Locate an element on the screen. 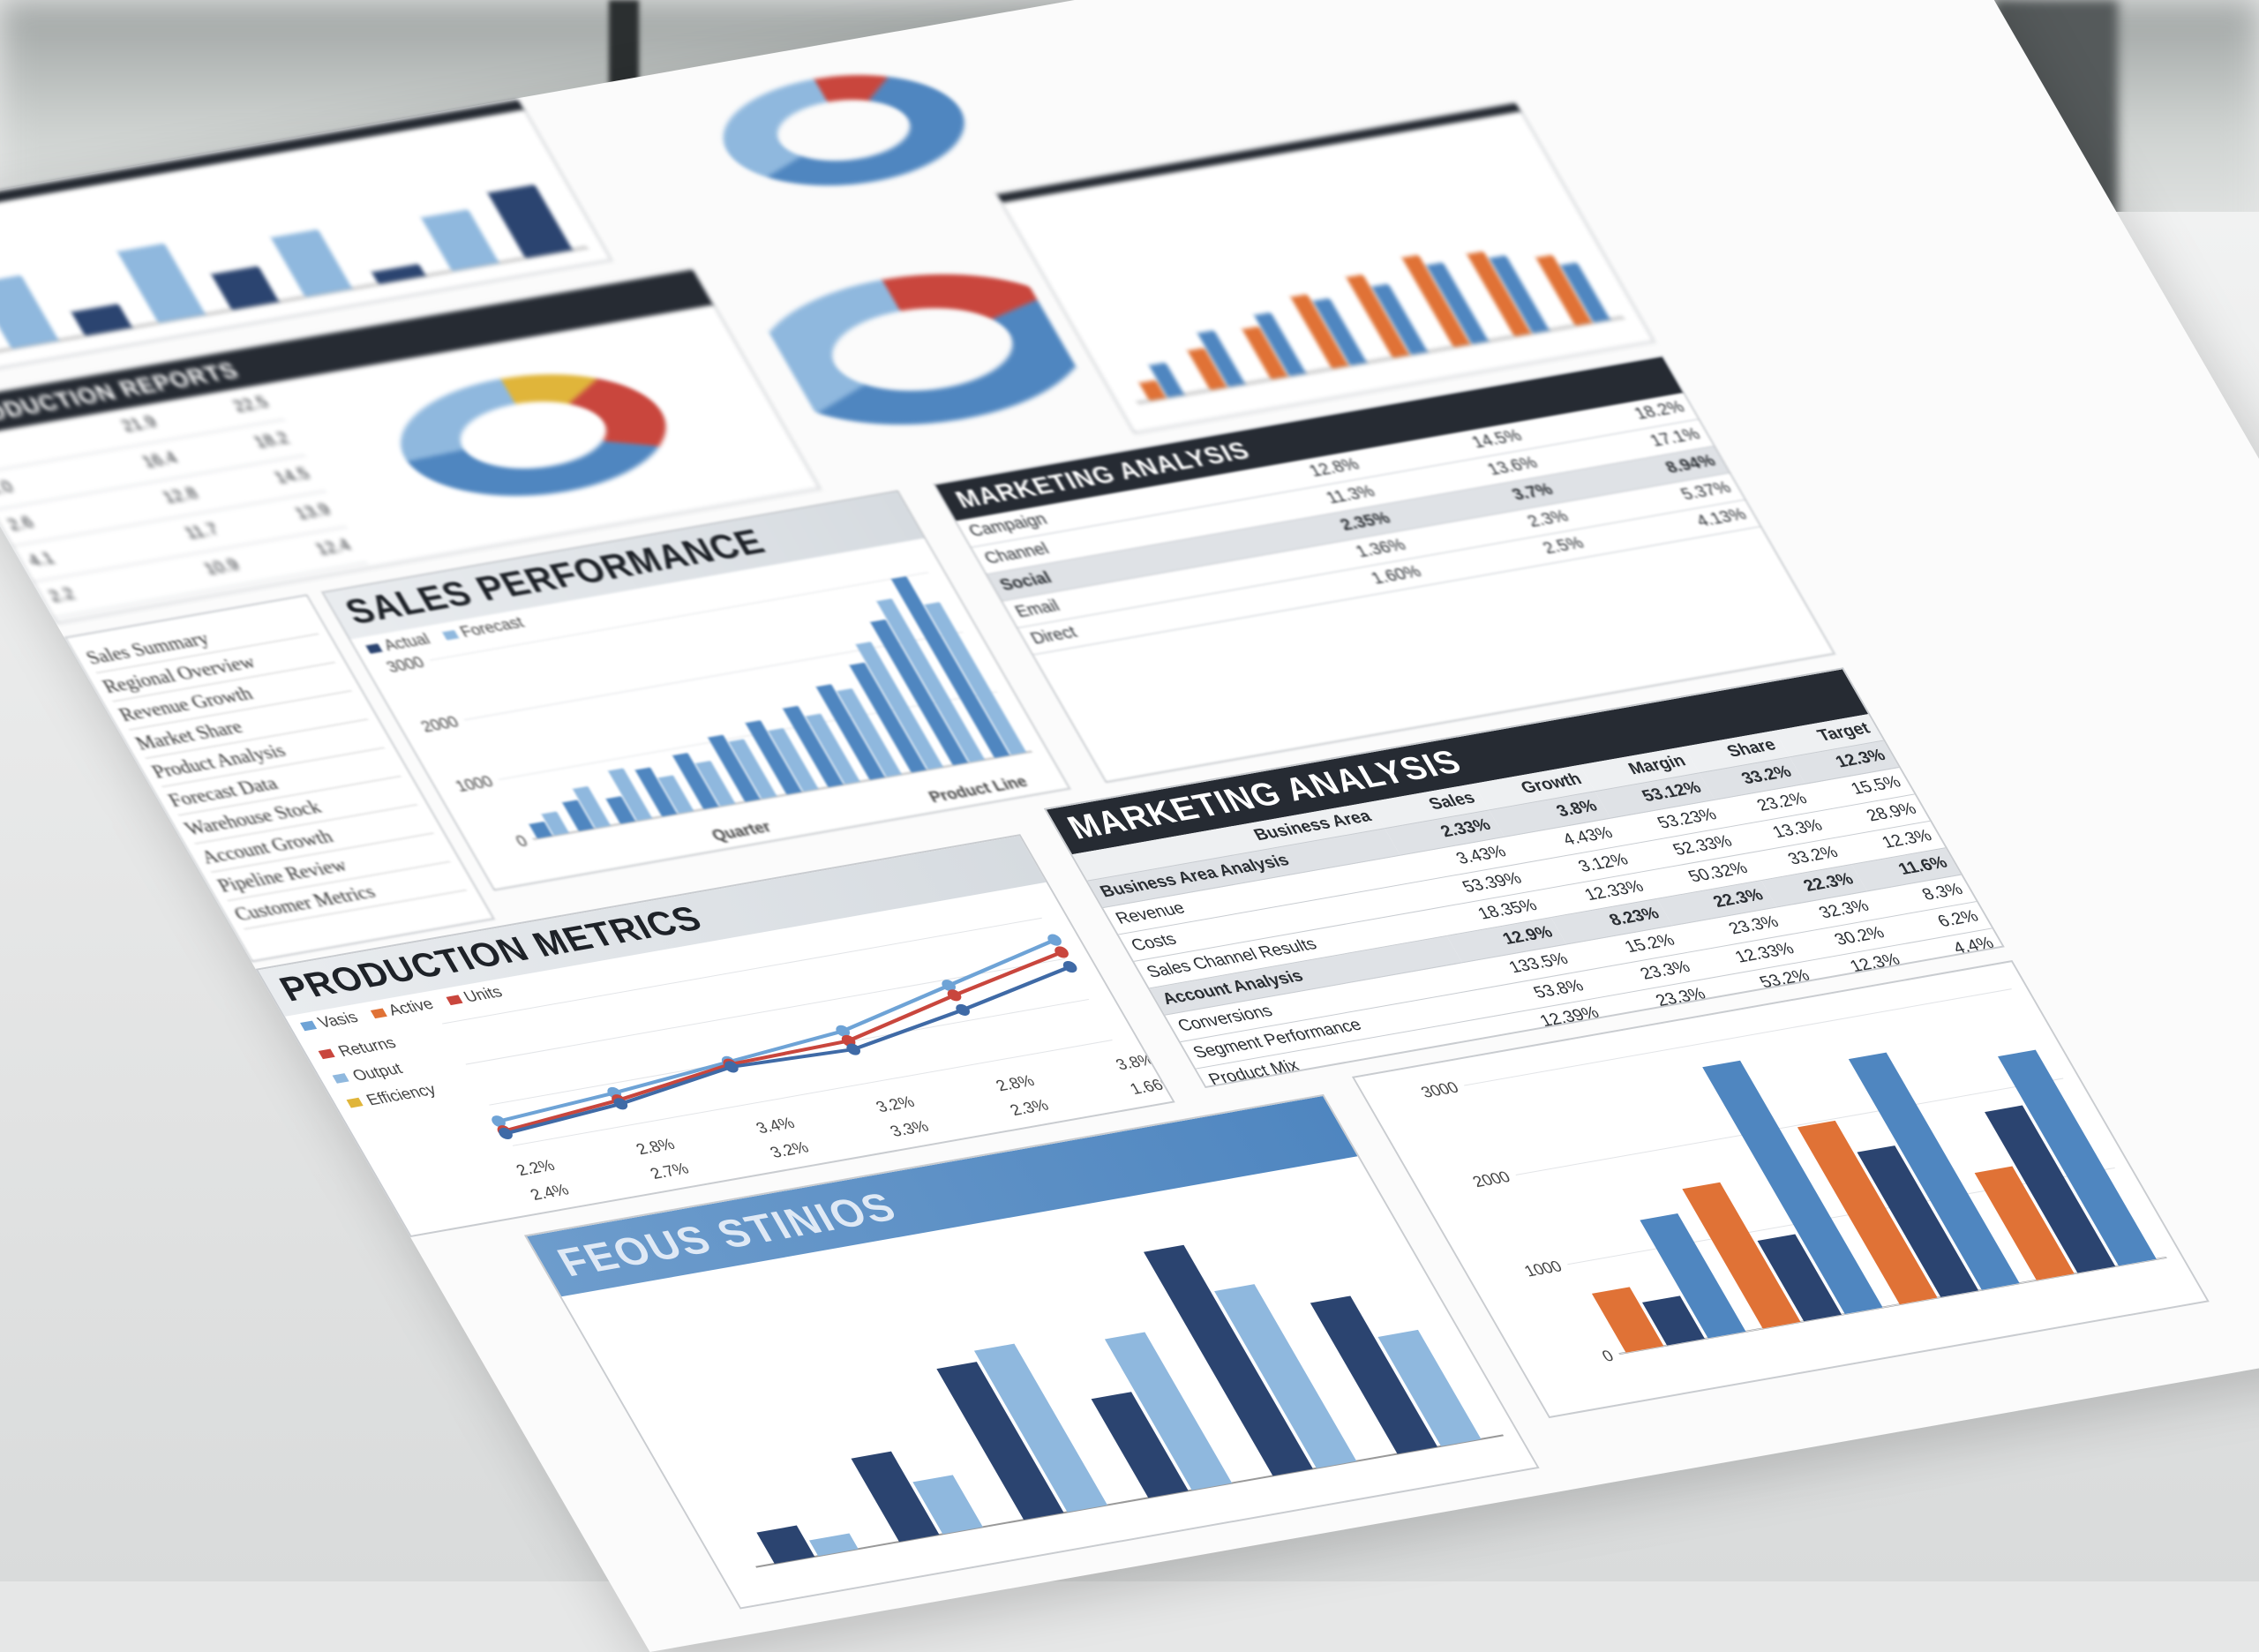 Image resolution: width=2259 pixels, height=1652 pixels. legend-label: Active is located at coordinates (410, 1007).